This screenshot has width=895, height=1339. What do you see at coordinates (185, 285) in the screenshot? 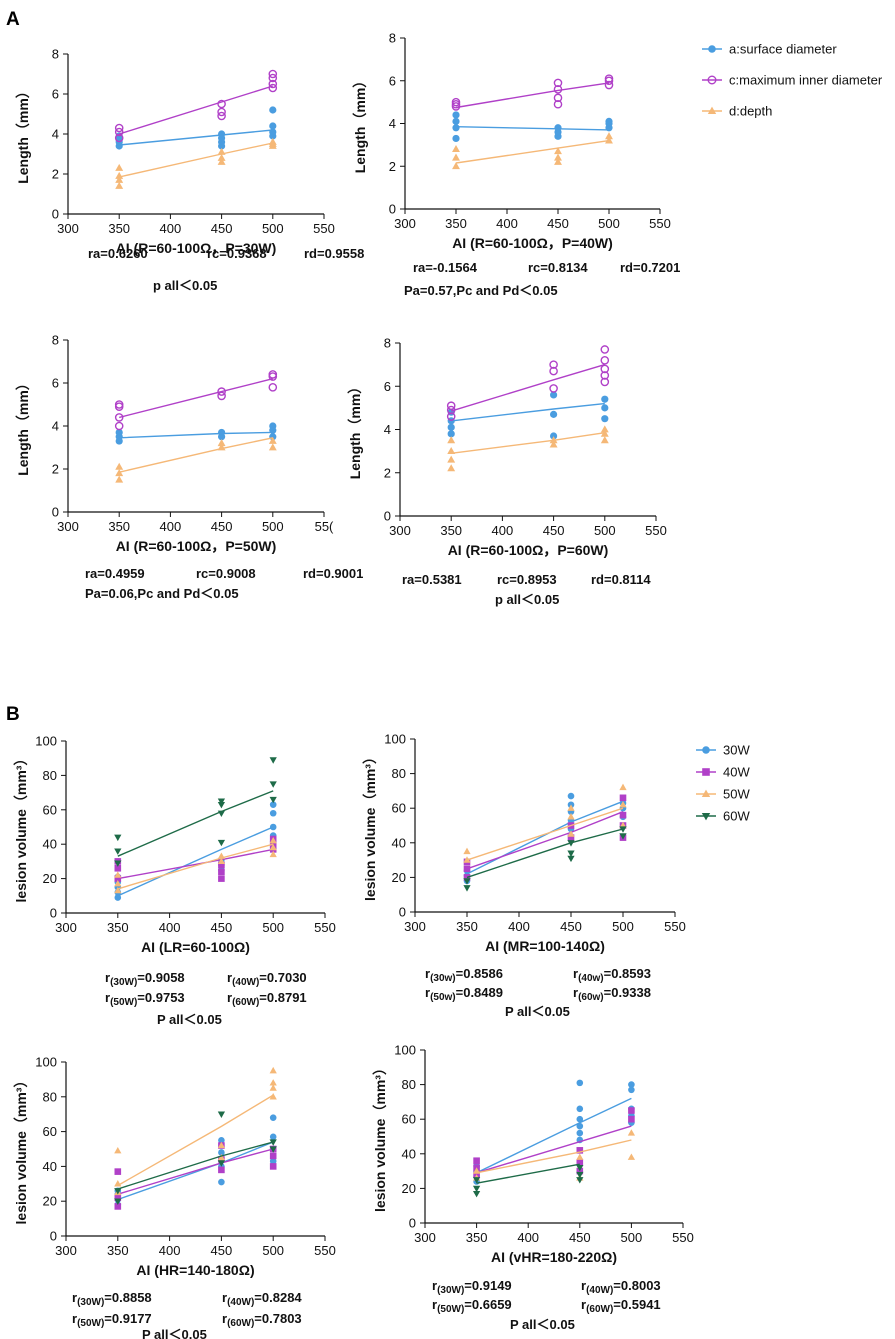
I see `stat-annotation: p all＜0.05` at bounding box center [185, 285].